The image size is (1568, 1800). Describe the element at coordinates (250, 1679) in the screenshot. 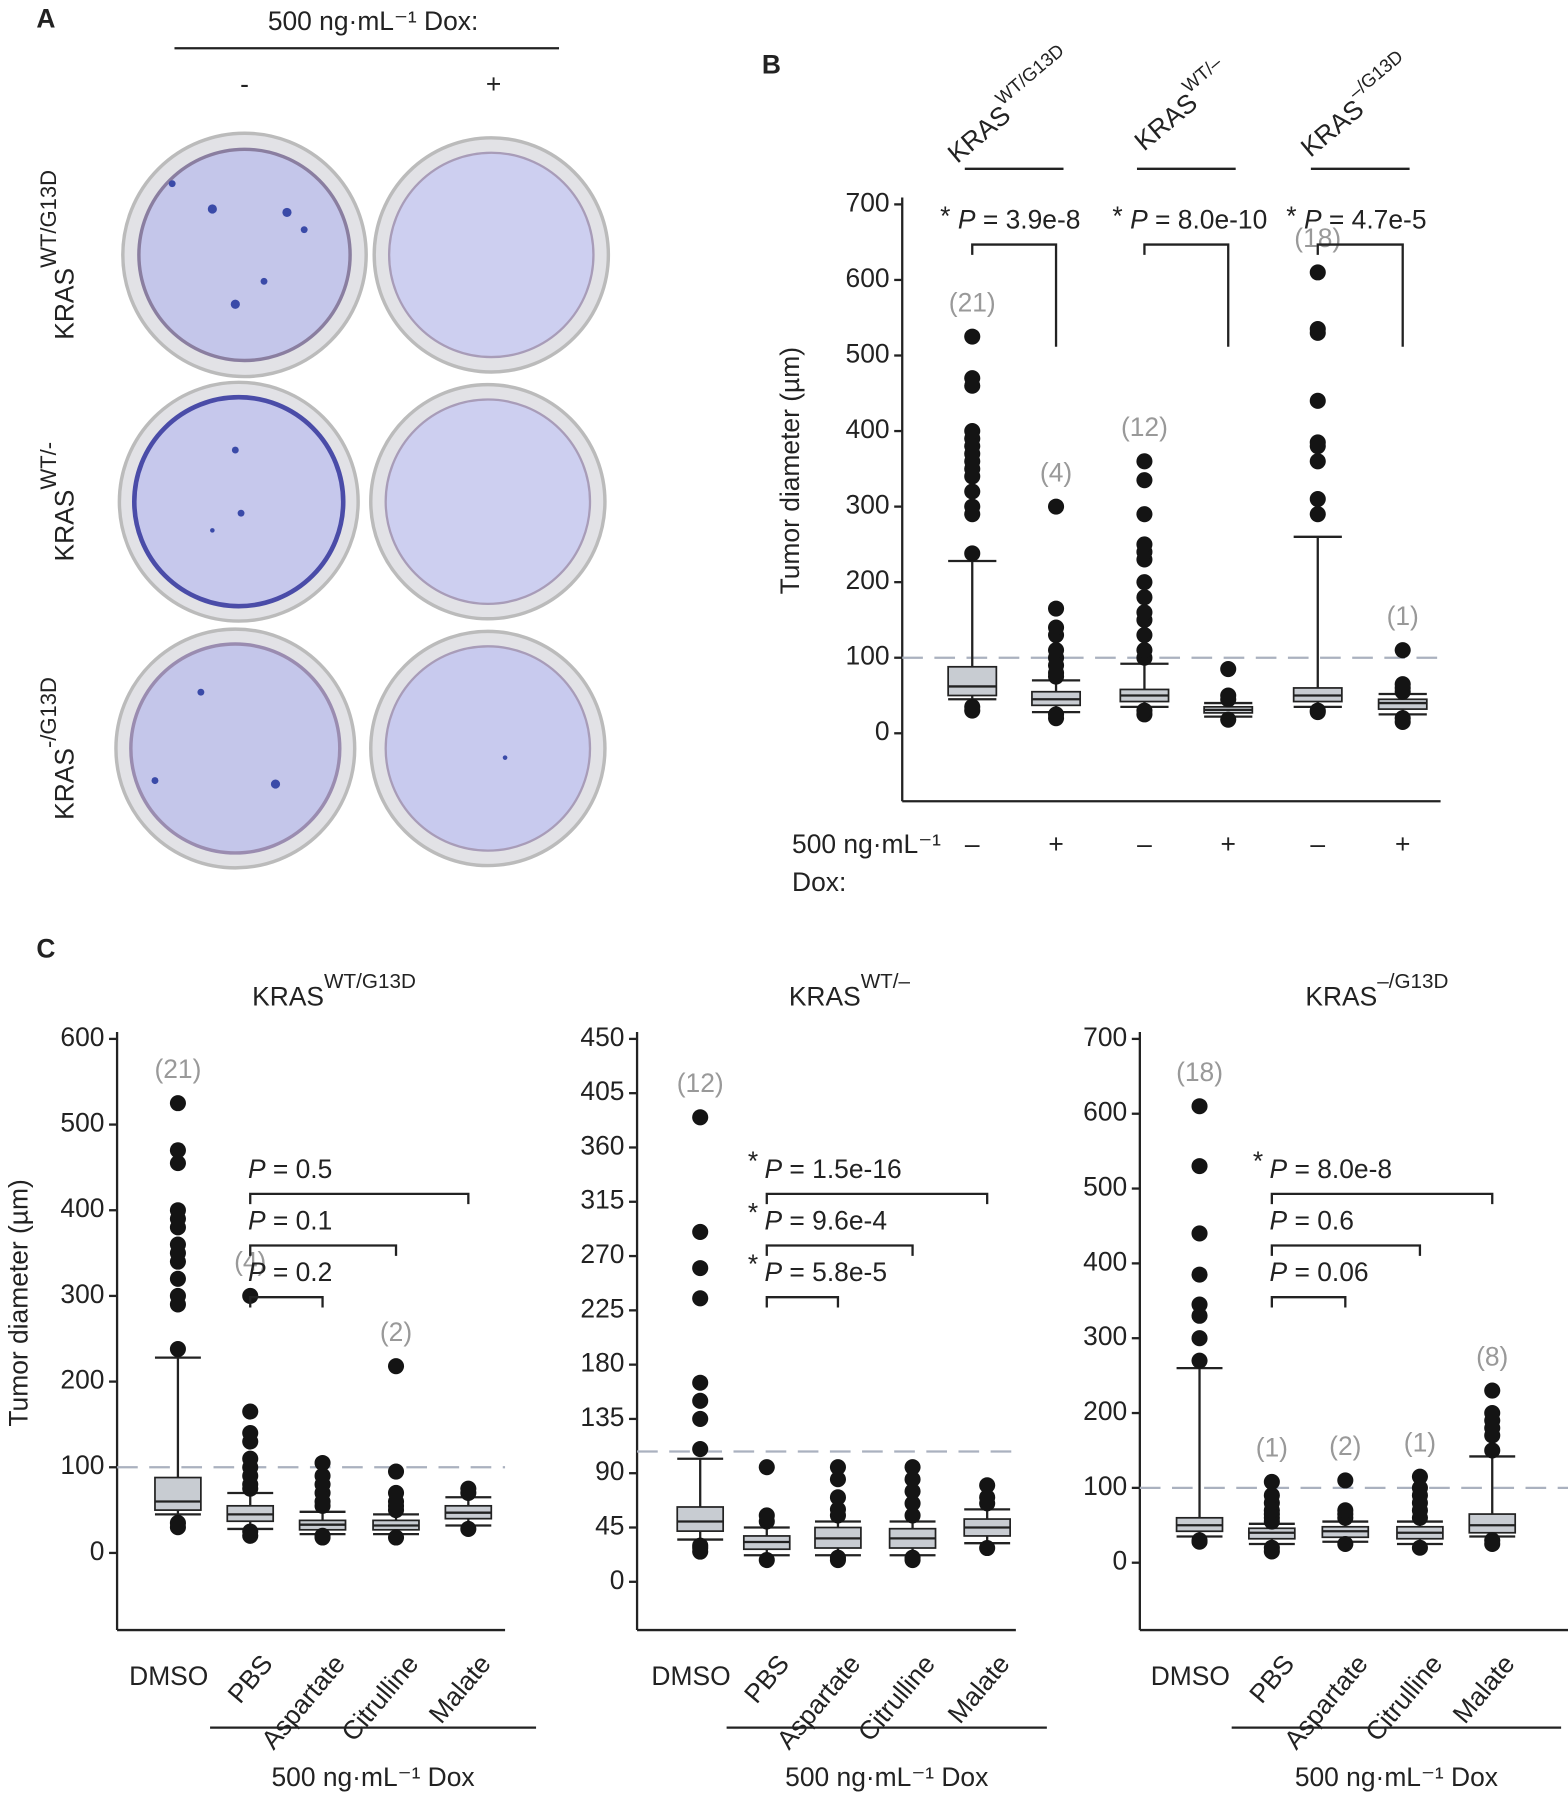

I see `x-tick-label: PBS` at that location.